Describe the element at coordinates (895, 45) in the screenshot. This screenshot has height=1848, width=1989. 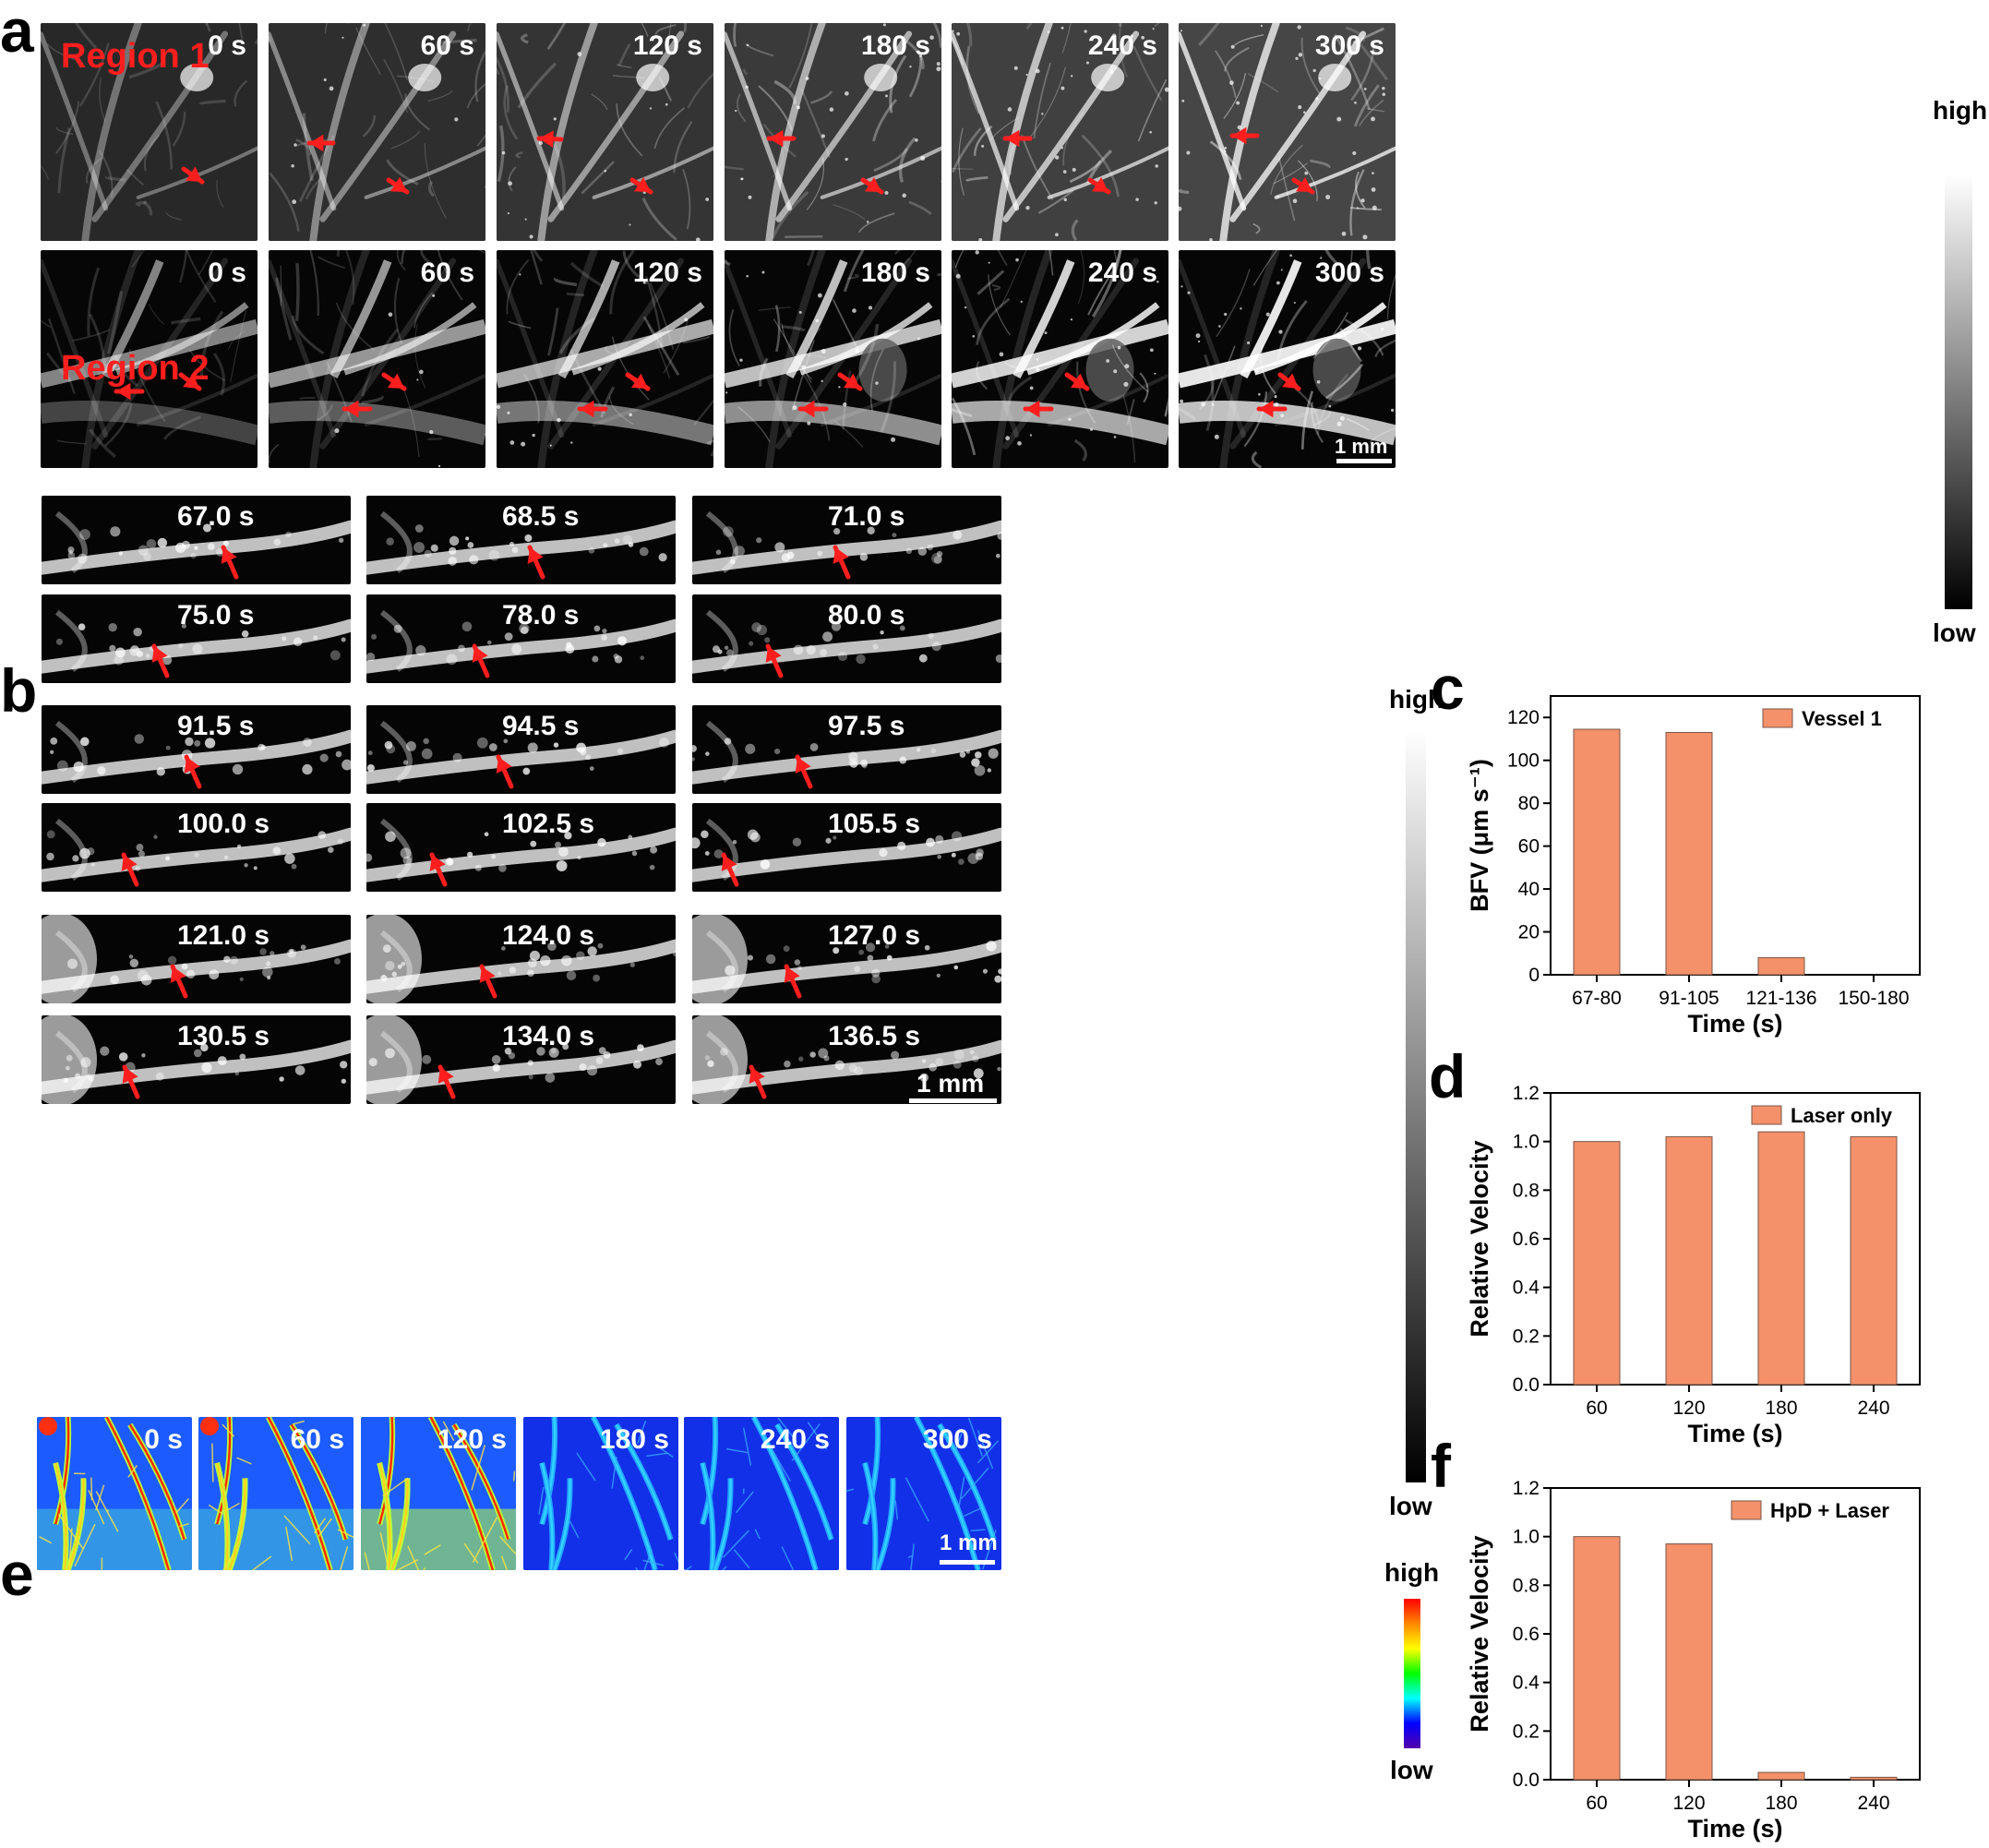
I see `panel-a-region1-t3-time-label: 180 s` at that location.